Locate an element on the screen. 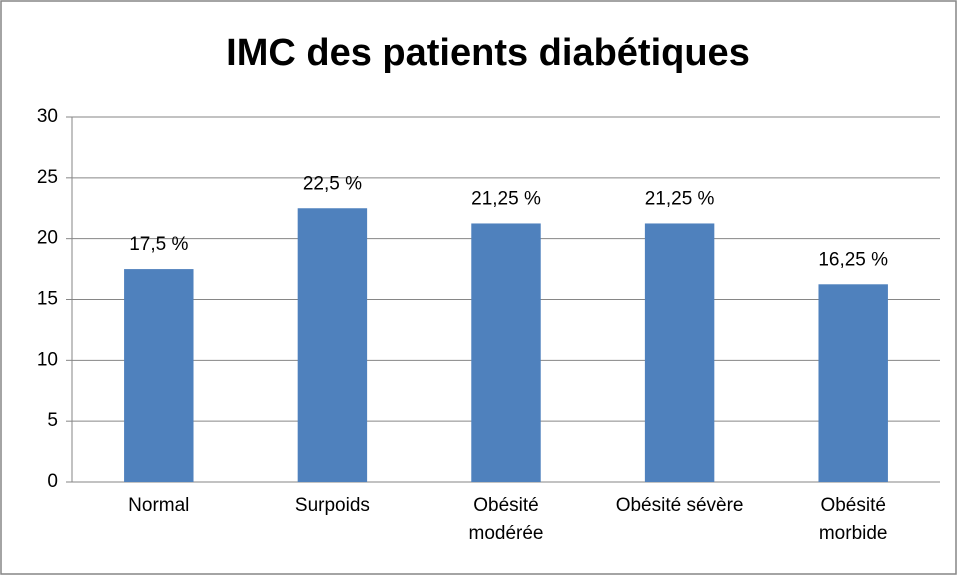  data-label: 22,5 % is located at coordinates (332, 183).